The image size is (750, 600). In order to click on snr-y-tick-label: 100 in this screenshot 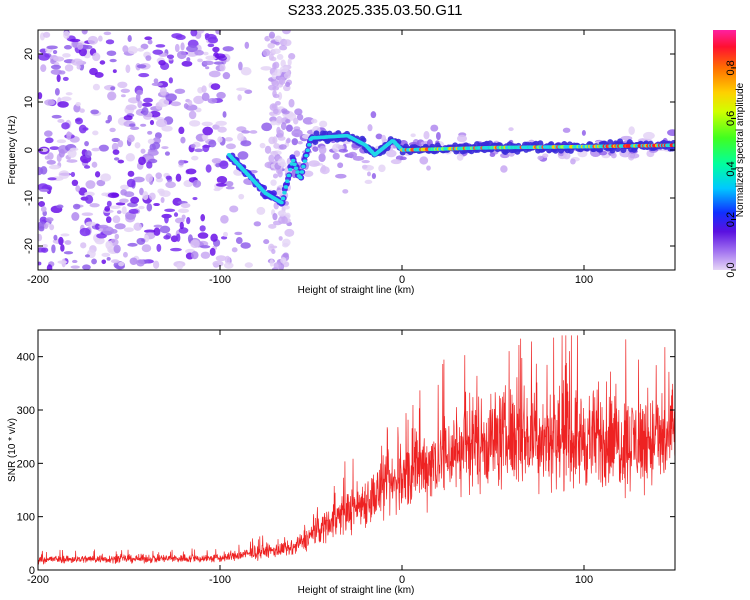, I will do `click(26, 518)`.